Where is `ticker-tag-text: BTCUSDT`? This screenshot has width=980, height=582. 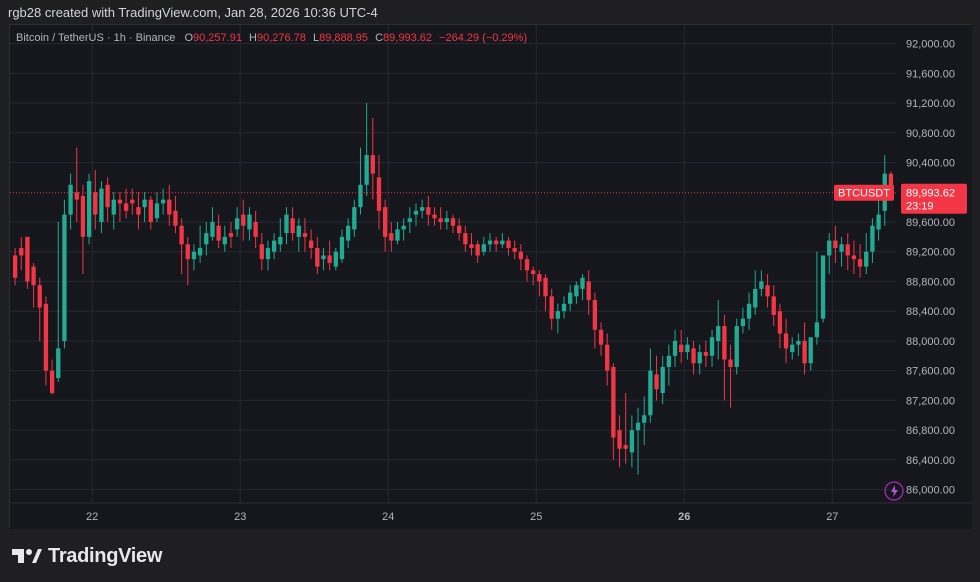
ticker-tag-text: BTCUSDT is located at coordinates (864, 194).